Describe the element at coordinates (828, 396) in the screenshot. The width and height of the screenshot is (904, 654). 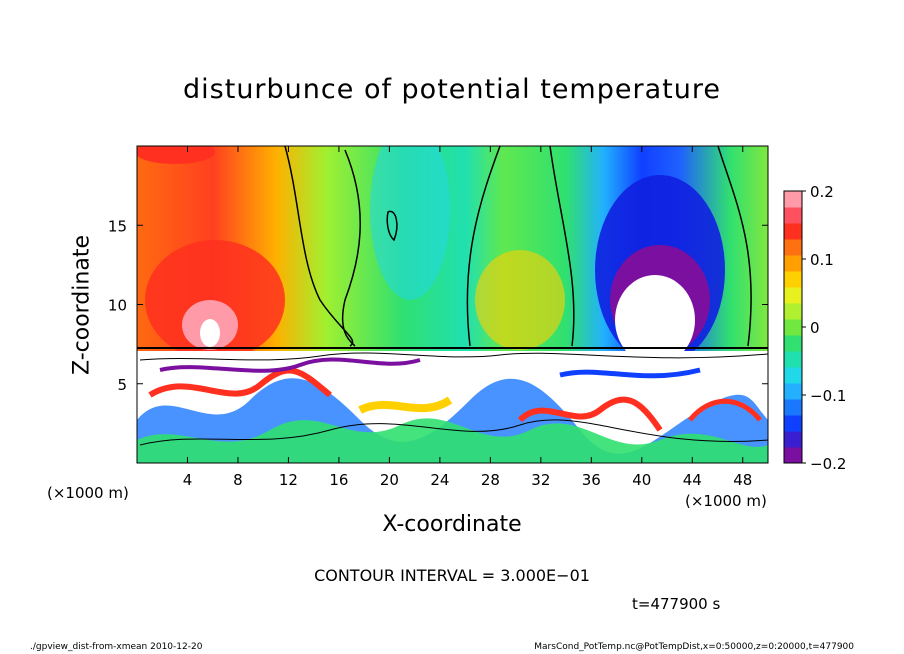
I see `colorbar-tick-label: −0.1` at that location.